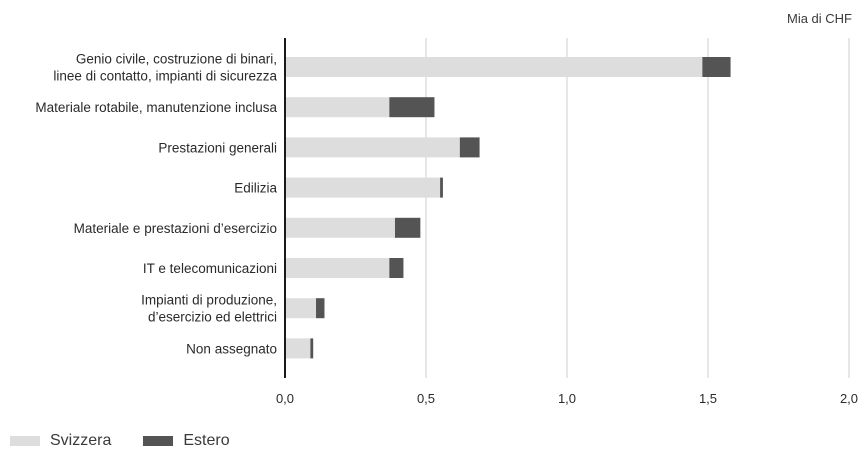 This screenshot has width=862, height=455. I want to click on category-label: IT e telecomunicazioni, so click(210, 268).